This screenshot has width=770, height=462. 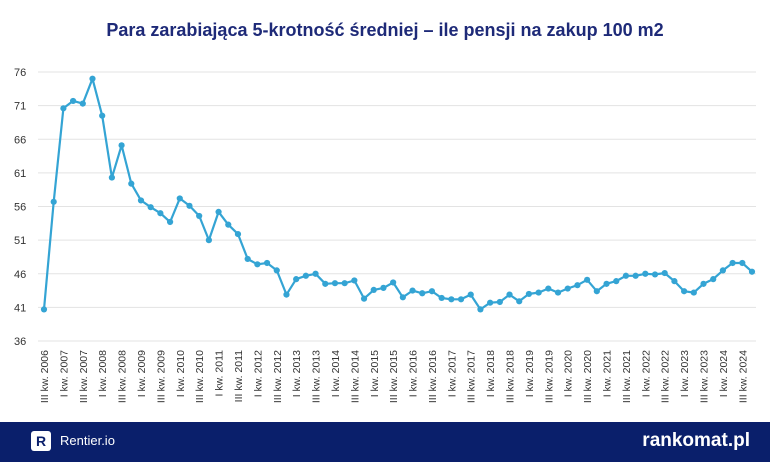 I want to click on x-tick-label: III kw. 2018, so click(x=511, y=376).